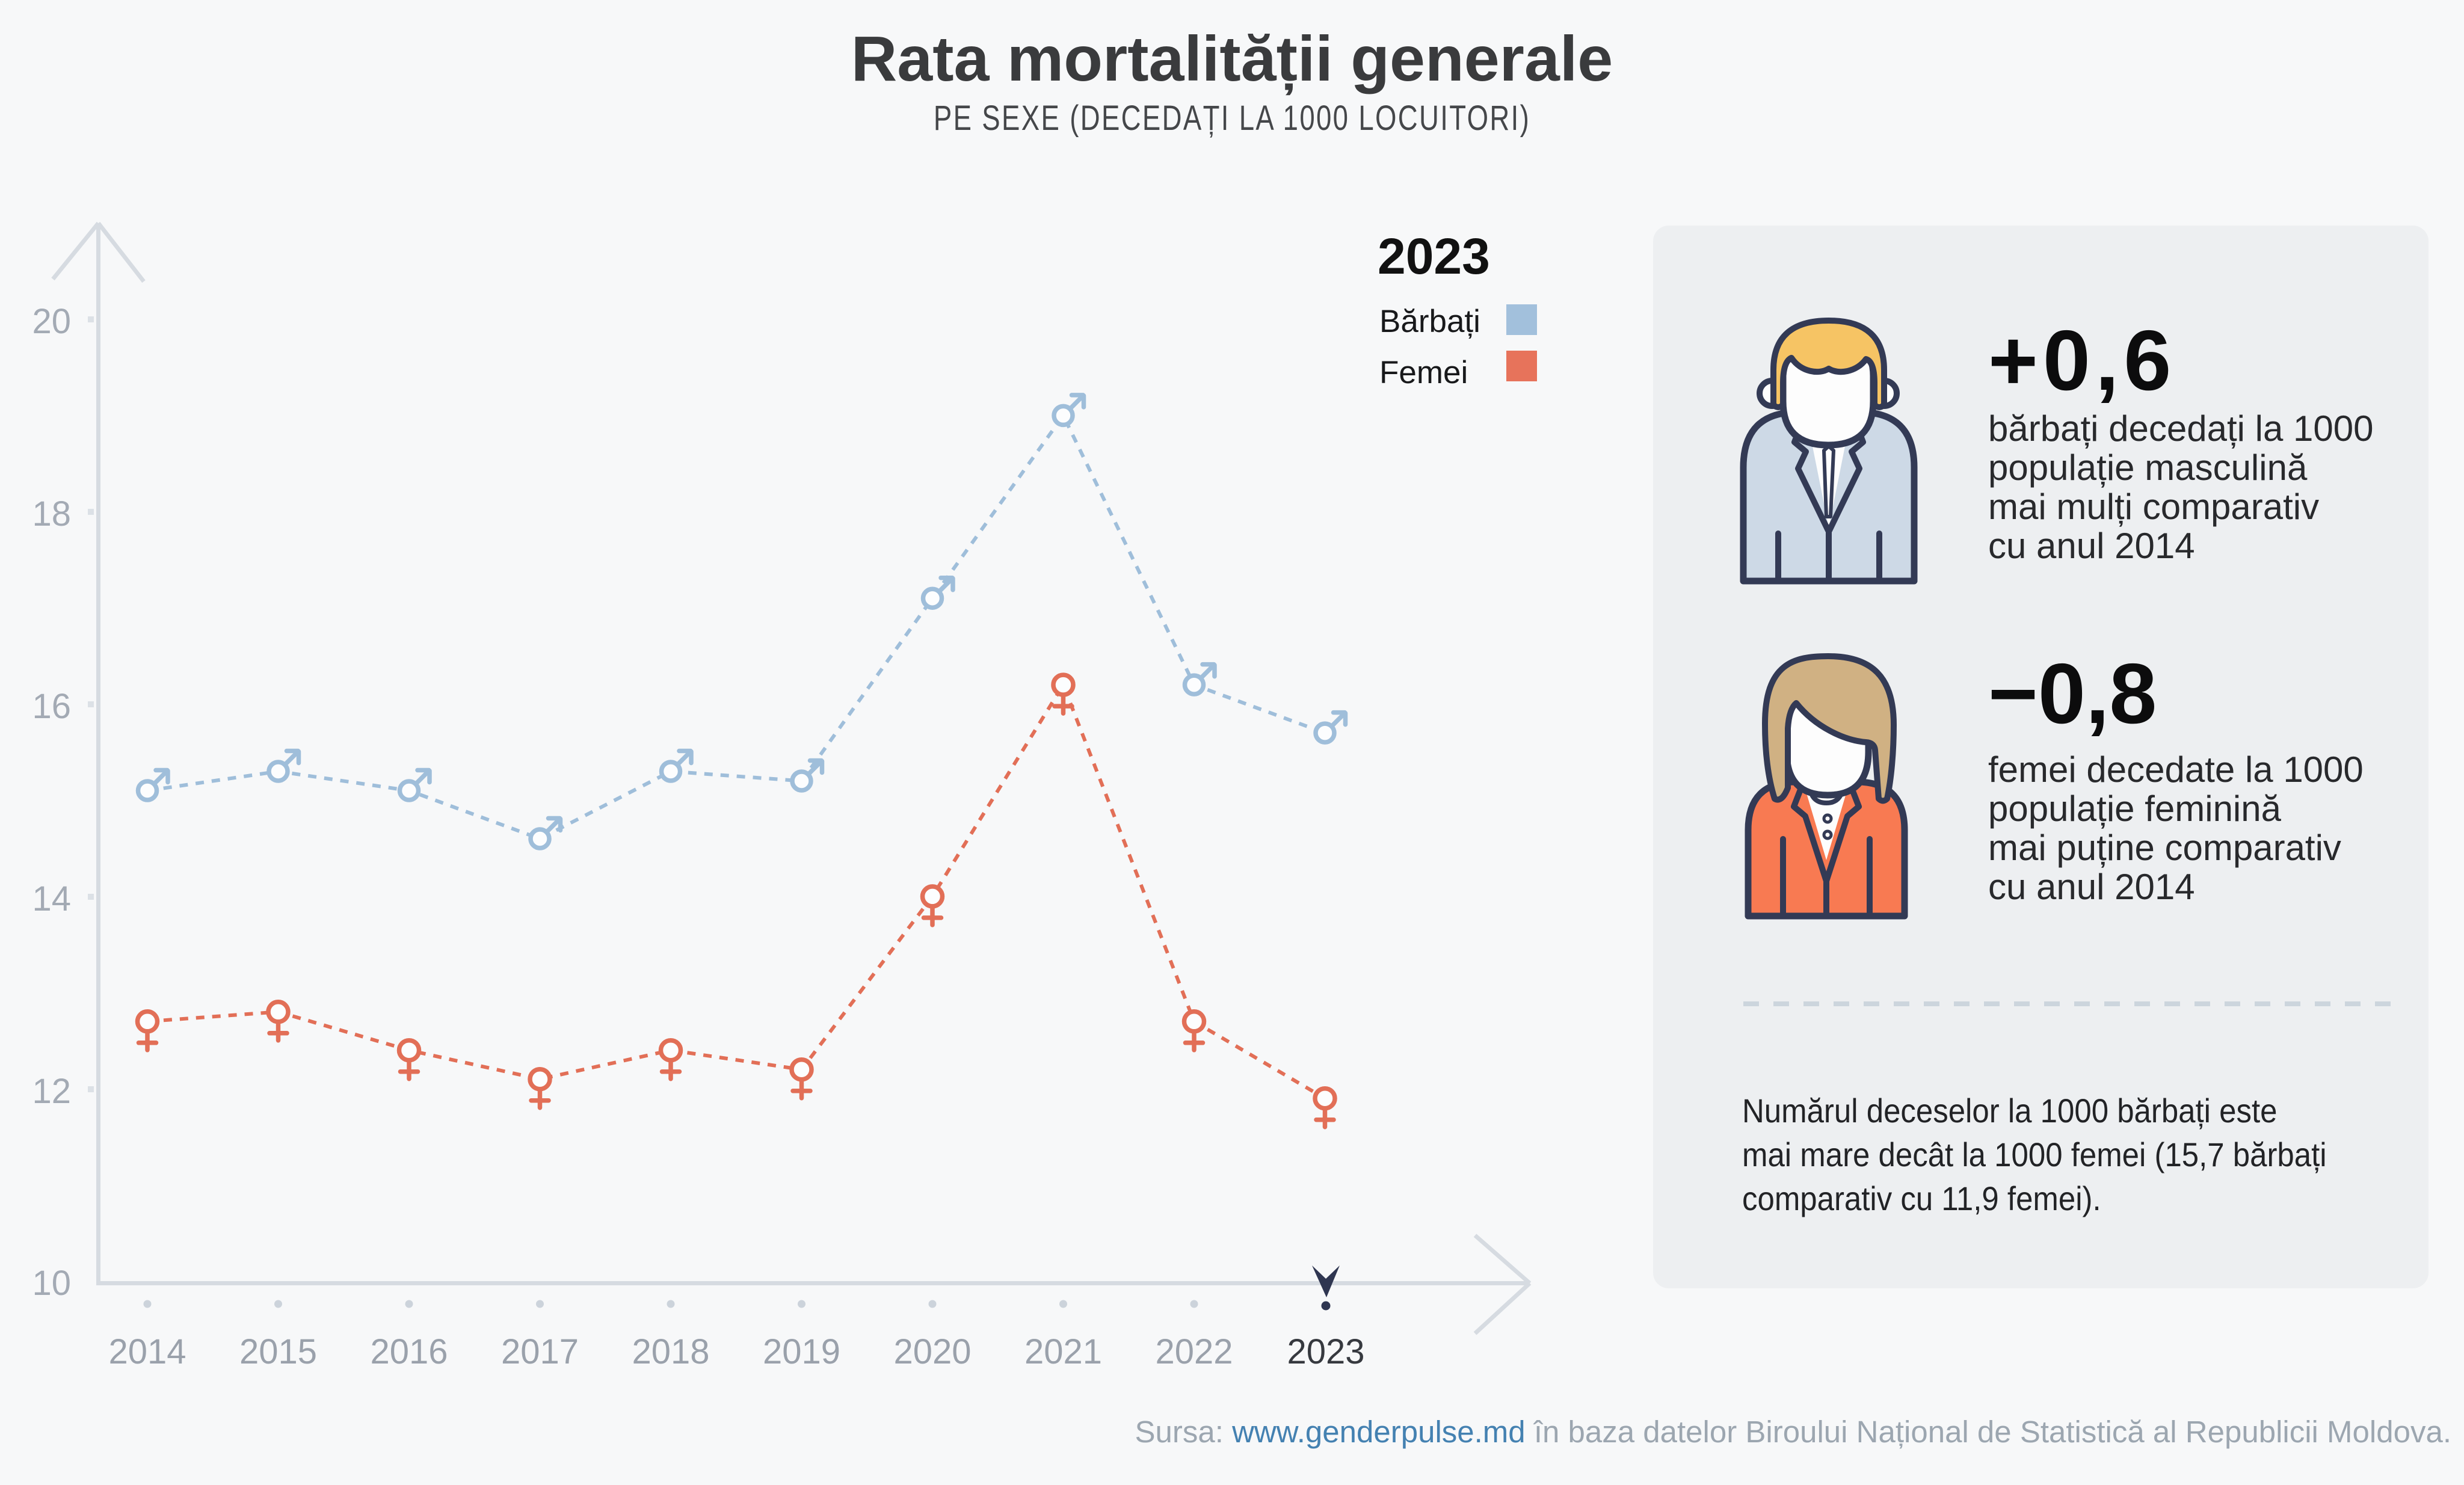  I want to click on svg-text: 2022, so click(1194, 1351).